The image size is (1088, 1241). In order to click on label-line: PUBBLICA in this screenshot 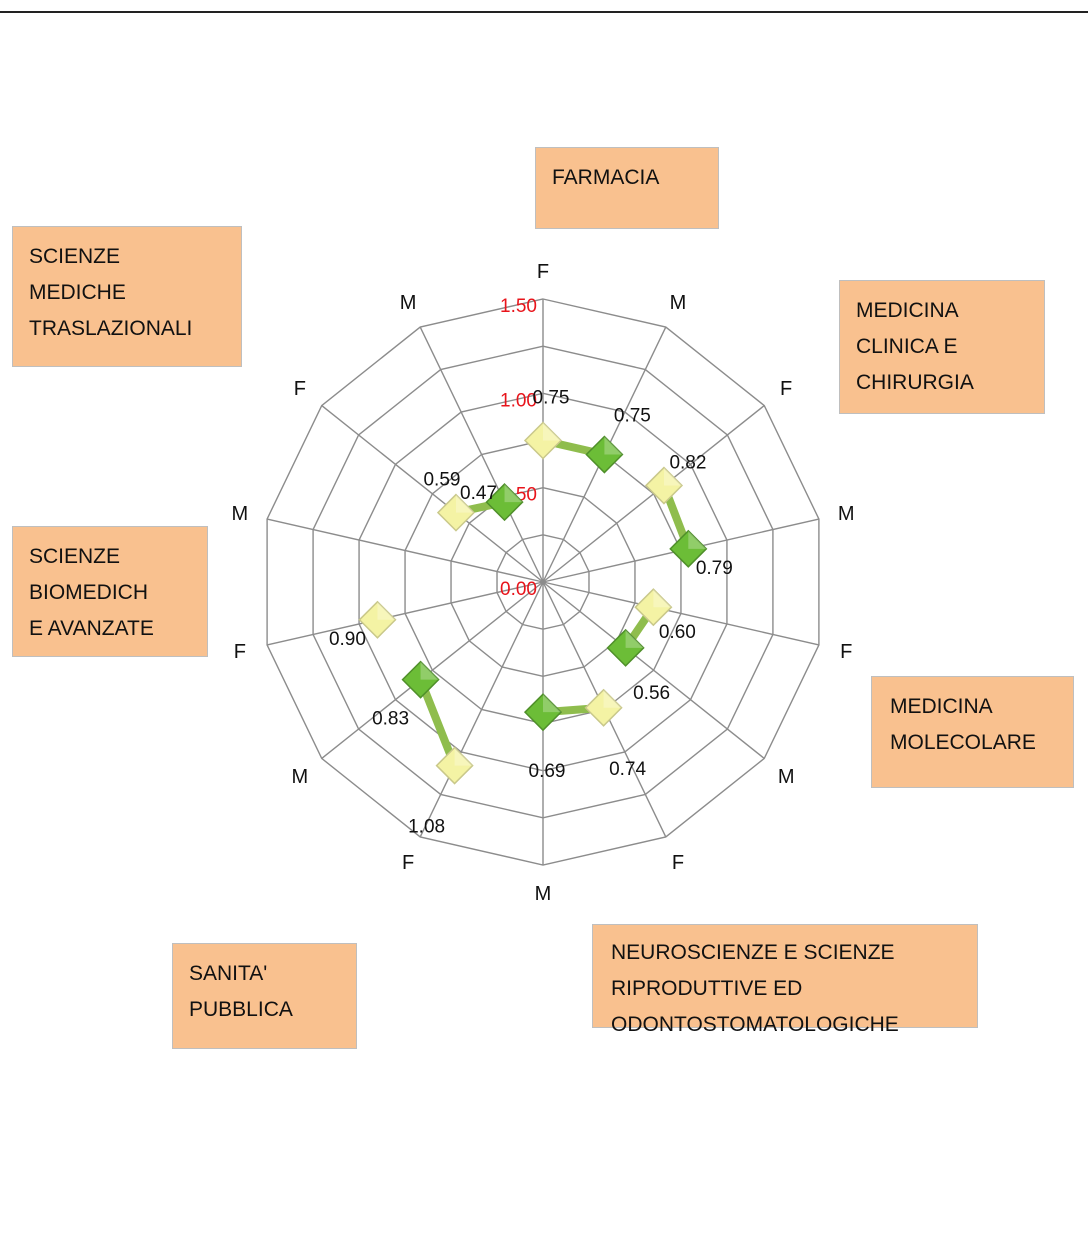, I will do `click(241, 1009)`.